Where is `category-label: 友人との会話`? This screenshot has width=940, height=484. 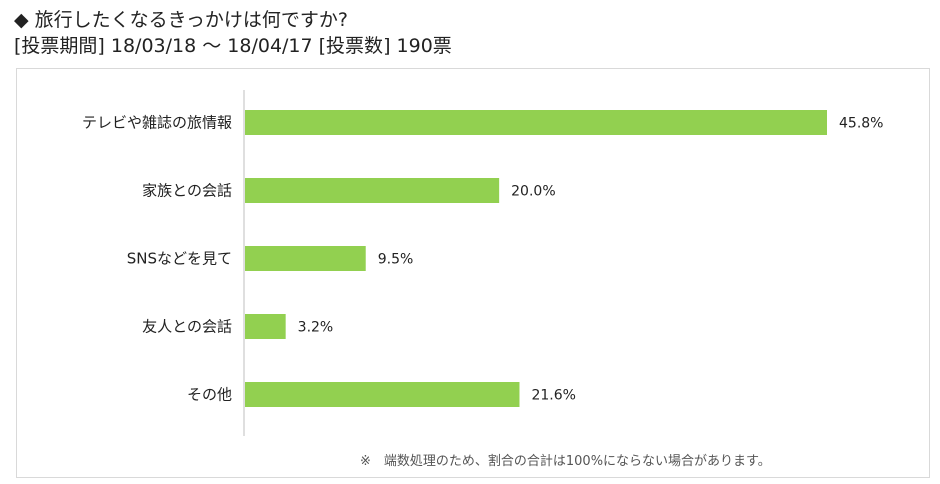 category-label: 友人との会話 is located at coordinates (187, 327).